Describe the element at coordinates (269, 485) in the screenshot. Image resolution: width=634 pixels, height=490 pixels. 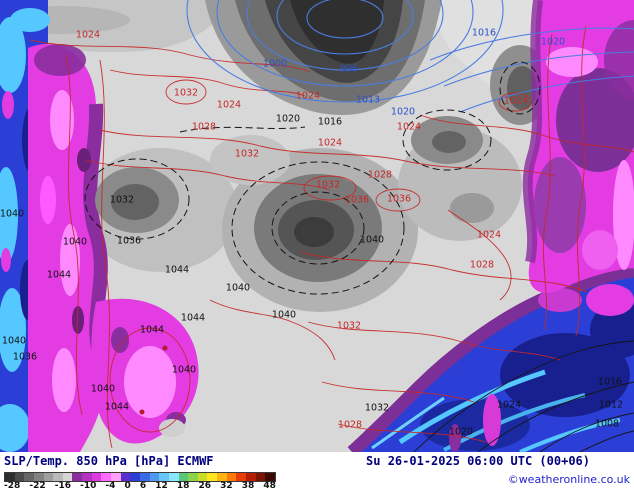
I see `colorbar-tick: 48` at that location.